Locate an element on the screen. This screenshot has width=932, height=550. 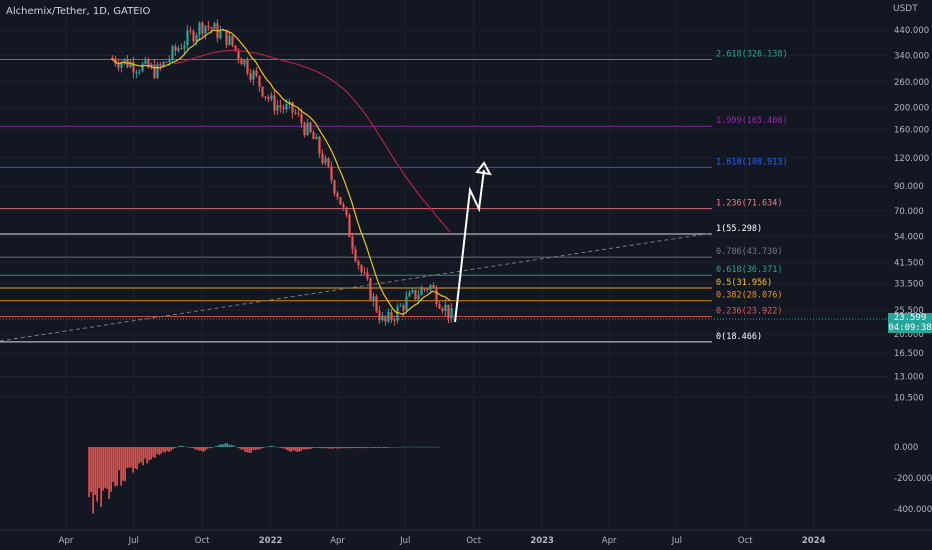
price-tick-label: 160.000 is located at coordinates (911, 131).